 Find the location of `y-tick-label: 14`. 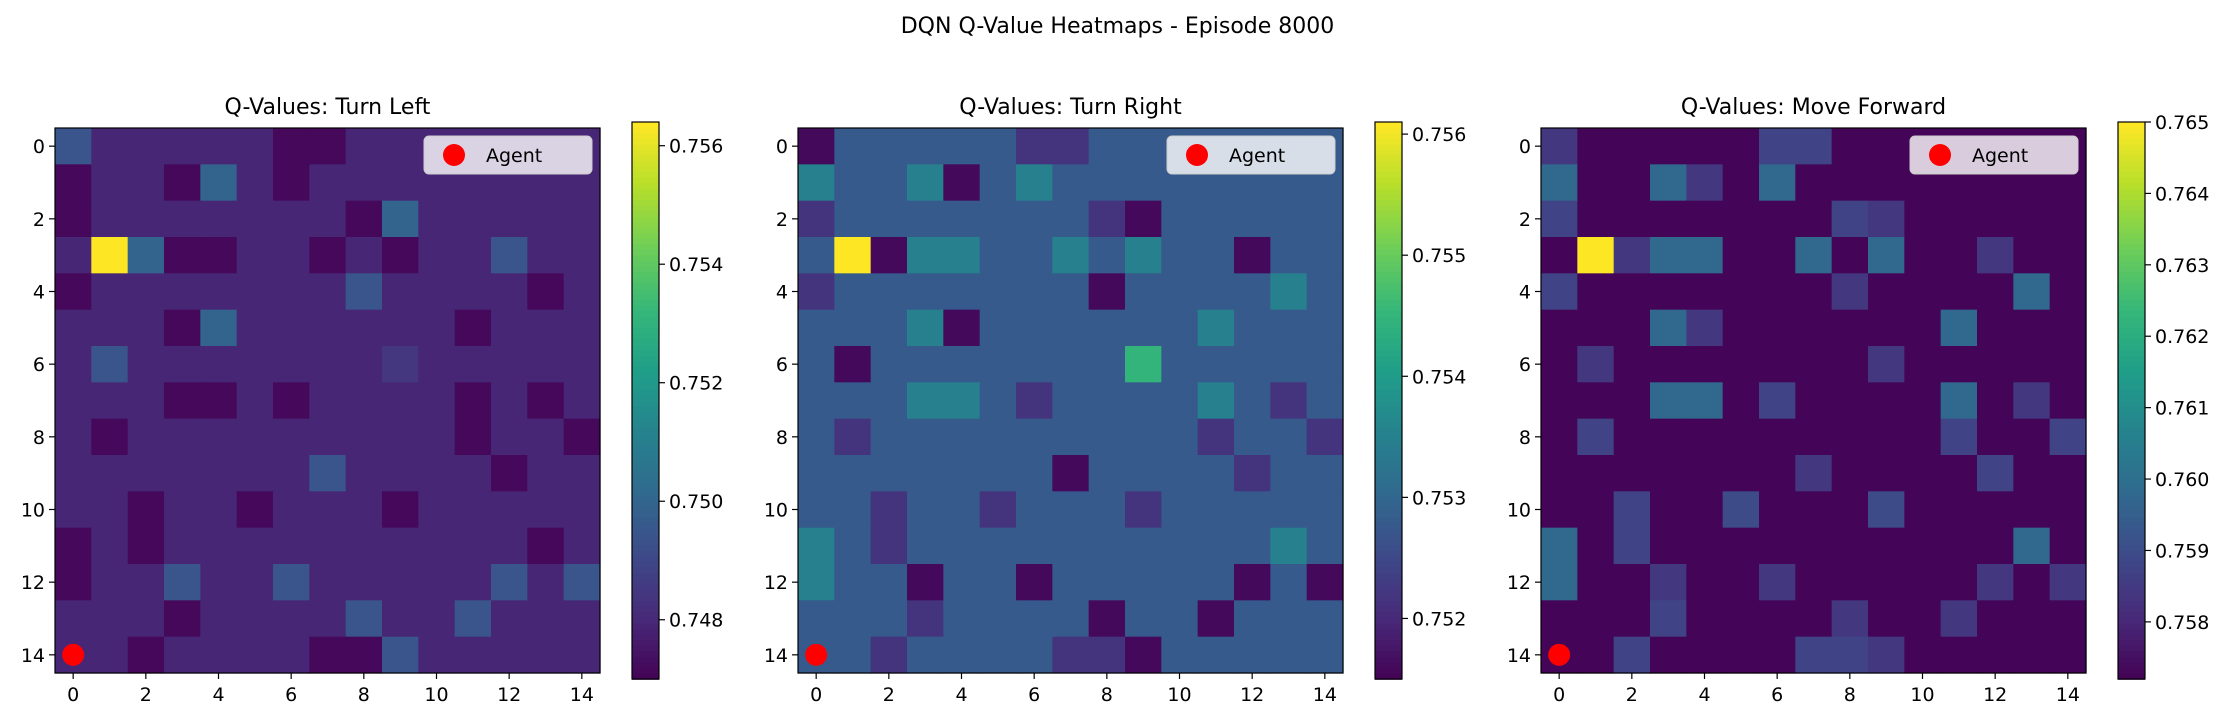

y-tick-label: 14 is located at coordinates (1519, 656).